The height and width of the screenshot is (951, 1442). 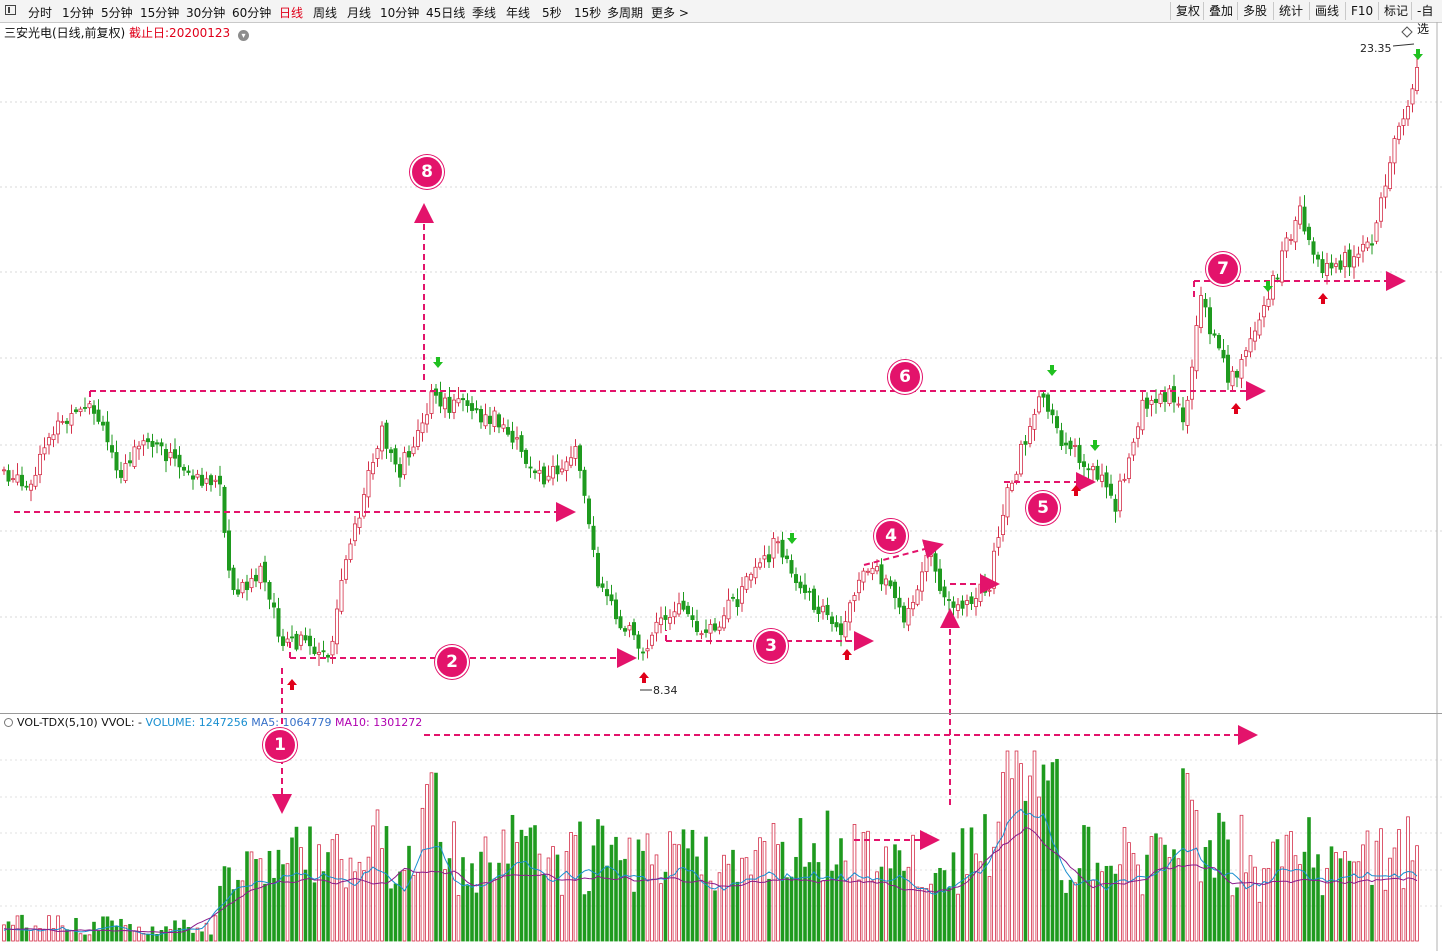 I want to click on tab-10min: 10分钟, so click(x=400, y=13).